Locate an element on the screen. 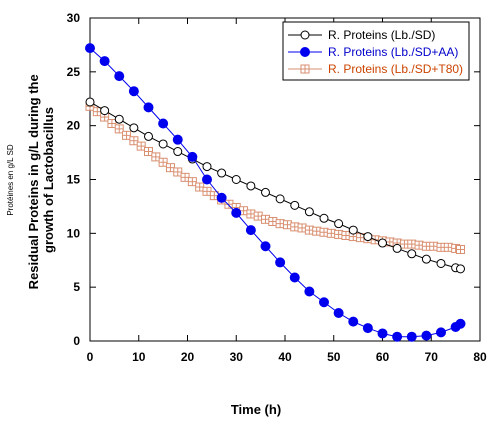 The height and width of the screenshot is (428, 500). legend-label: R. Proteins (Lb./SD+AA) is located at coordinates (393, 52).